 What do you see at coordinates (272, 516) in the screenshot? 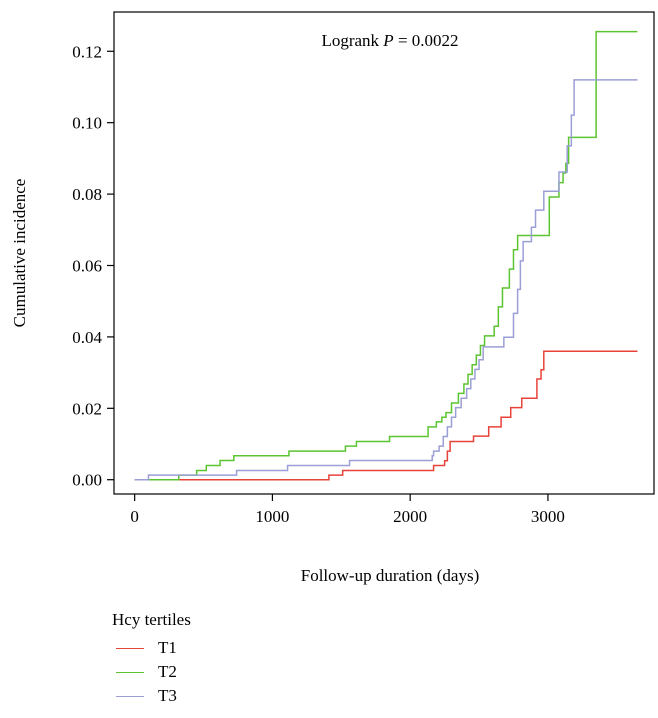
I see `x-tick-label: 1000` at bounding box center [272, 516].